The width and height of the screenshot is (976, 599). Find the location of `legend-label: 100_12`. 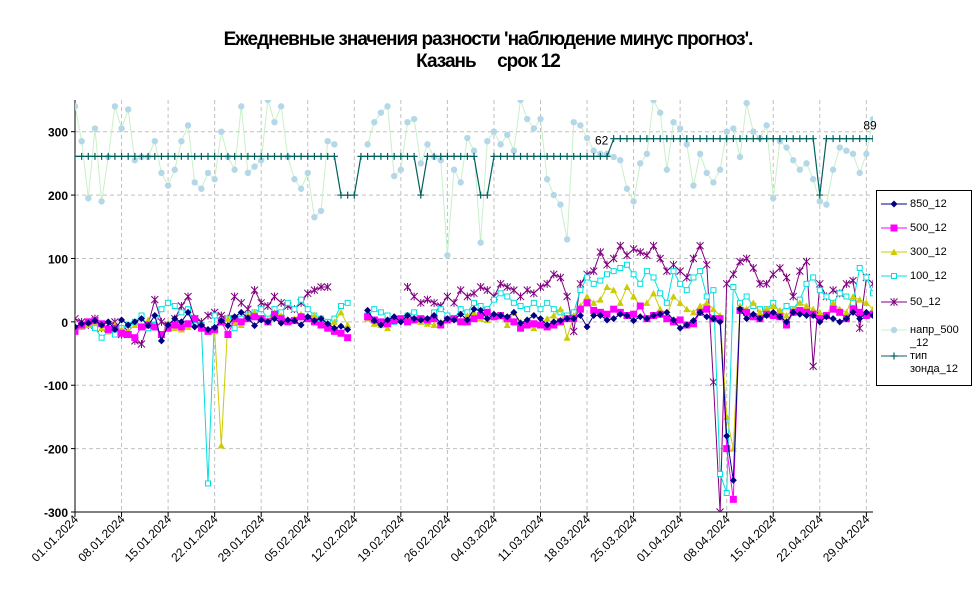

legend-label: 100_12 is located at coordinates (928, 276).